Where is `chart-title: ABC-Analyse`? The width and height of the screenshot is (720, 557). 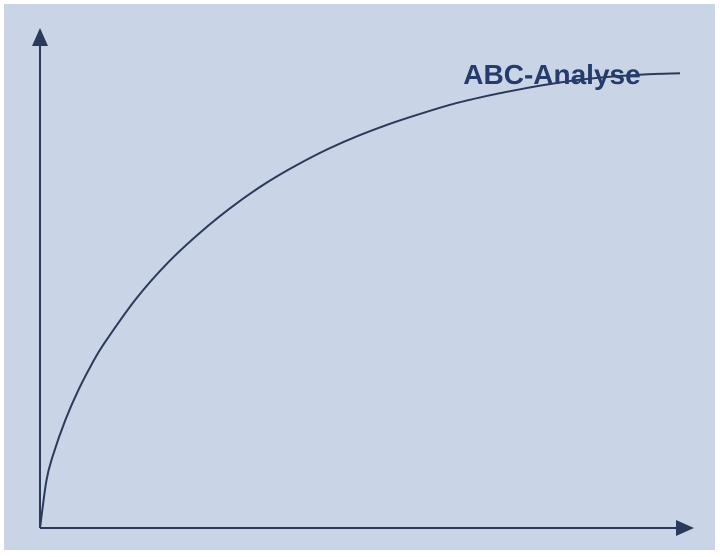
chart-title: ABC-Analyse is located at coordinates (551, 74).